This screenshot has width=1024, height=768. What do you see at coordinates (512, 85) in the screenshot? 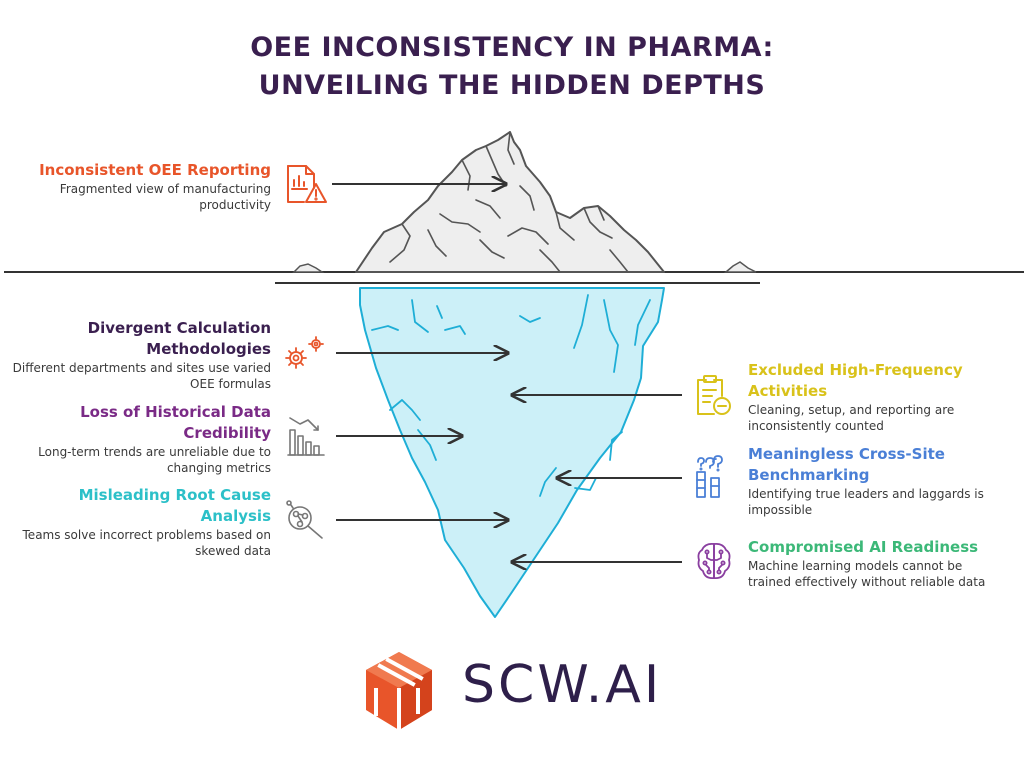
I see `title-line-2: UNVEILING THE HIDDEN DEPTHS` at bounding box center [512, 85].